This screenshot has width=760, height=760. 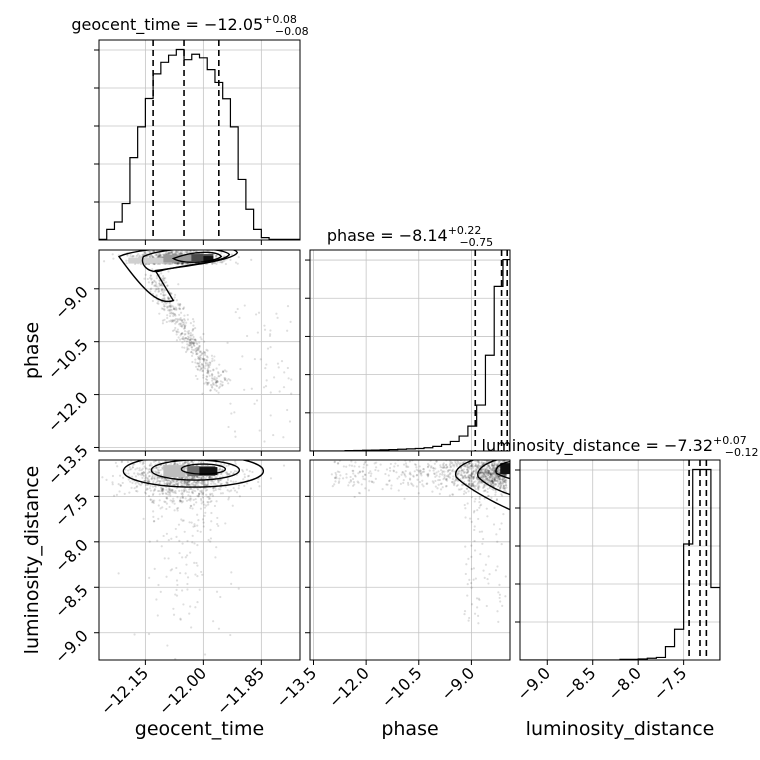 I want to click on y-tick-label-phase: −9.0, so click(x=71, y=302).